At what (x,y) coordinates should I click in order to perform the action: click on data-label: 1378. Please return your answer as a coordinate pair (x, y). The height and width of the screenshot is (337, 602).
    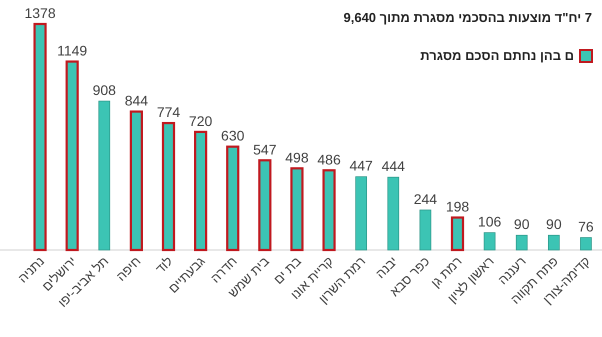
    Looking at the image, I should click on (40, 13).